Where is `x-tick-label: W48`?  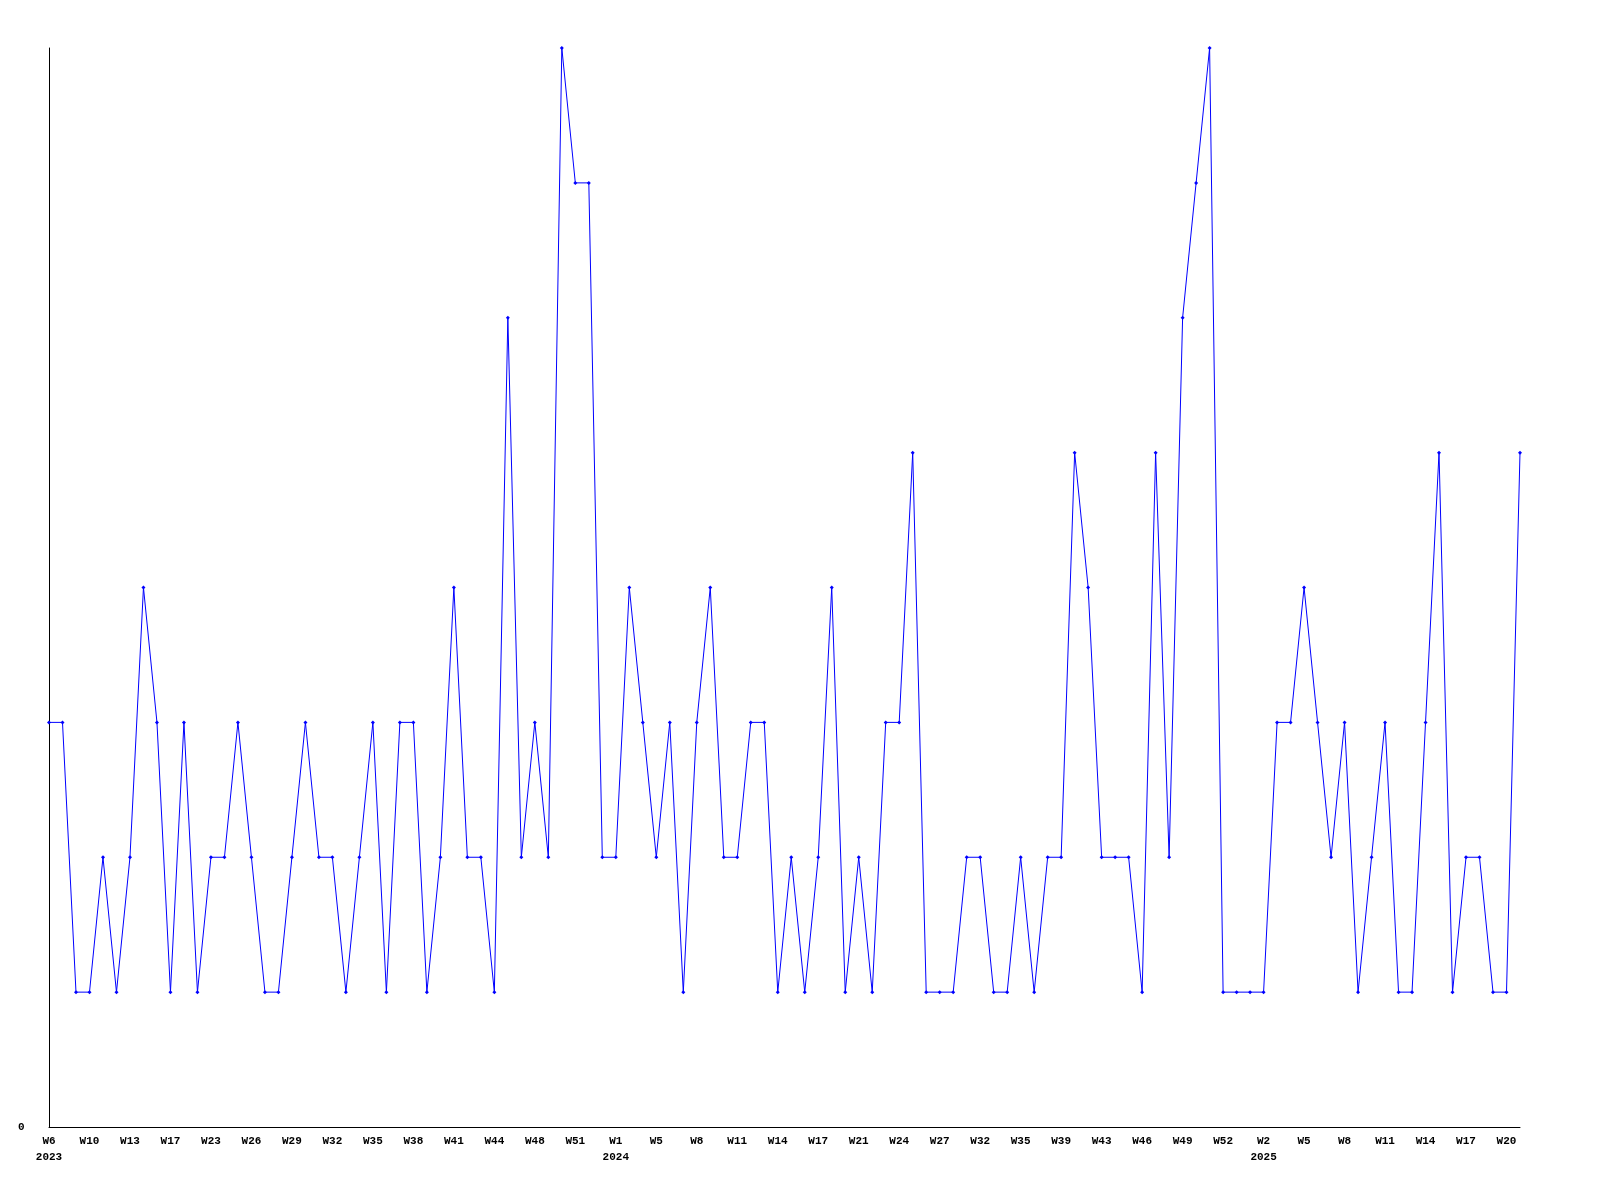
x-tick-label: W48 is located at coordinates (535, 1141).